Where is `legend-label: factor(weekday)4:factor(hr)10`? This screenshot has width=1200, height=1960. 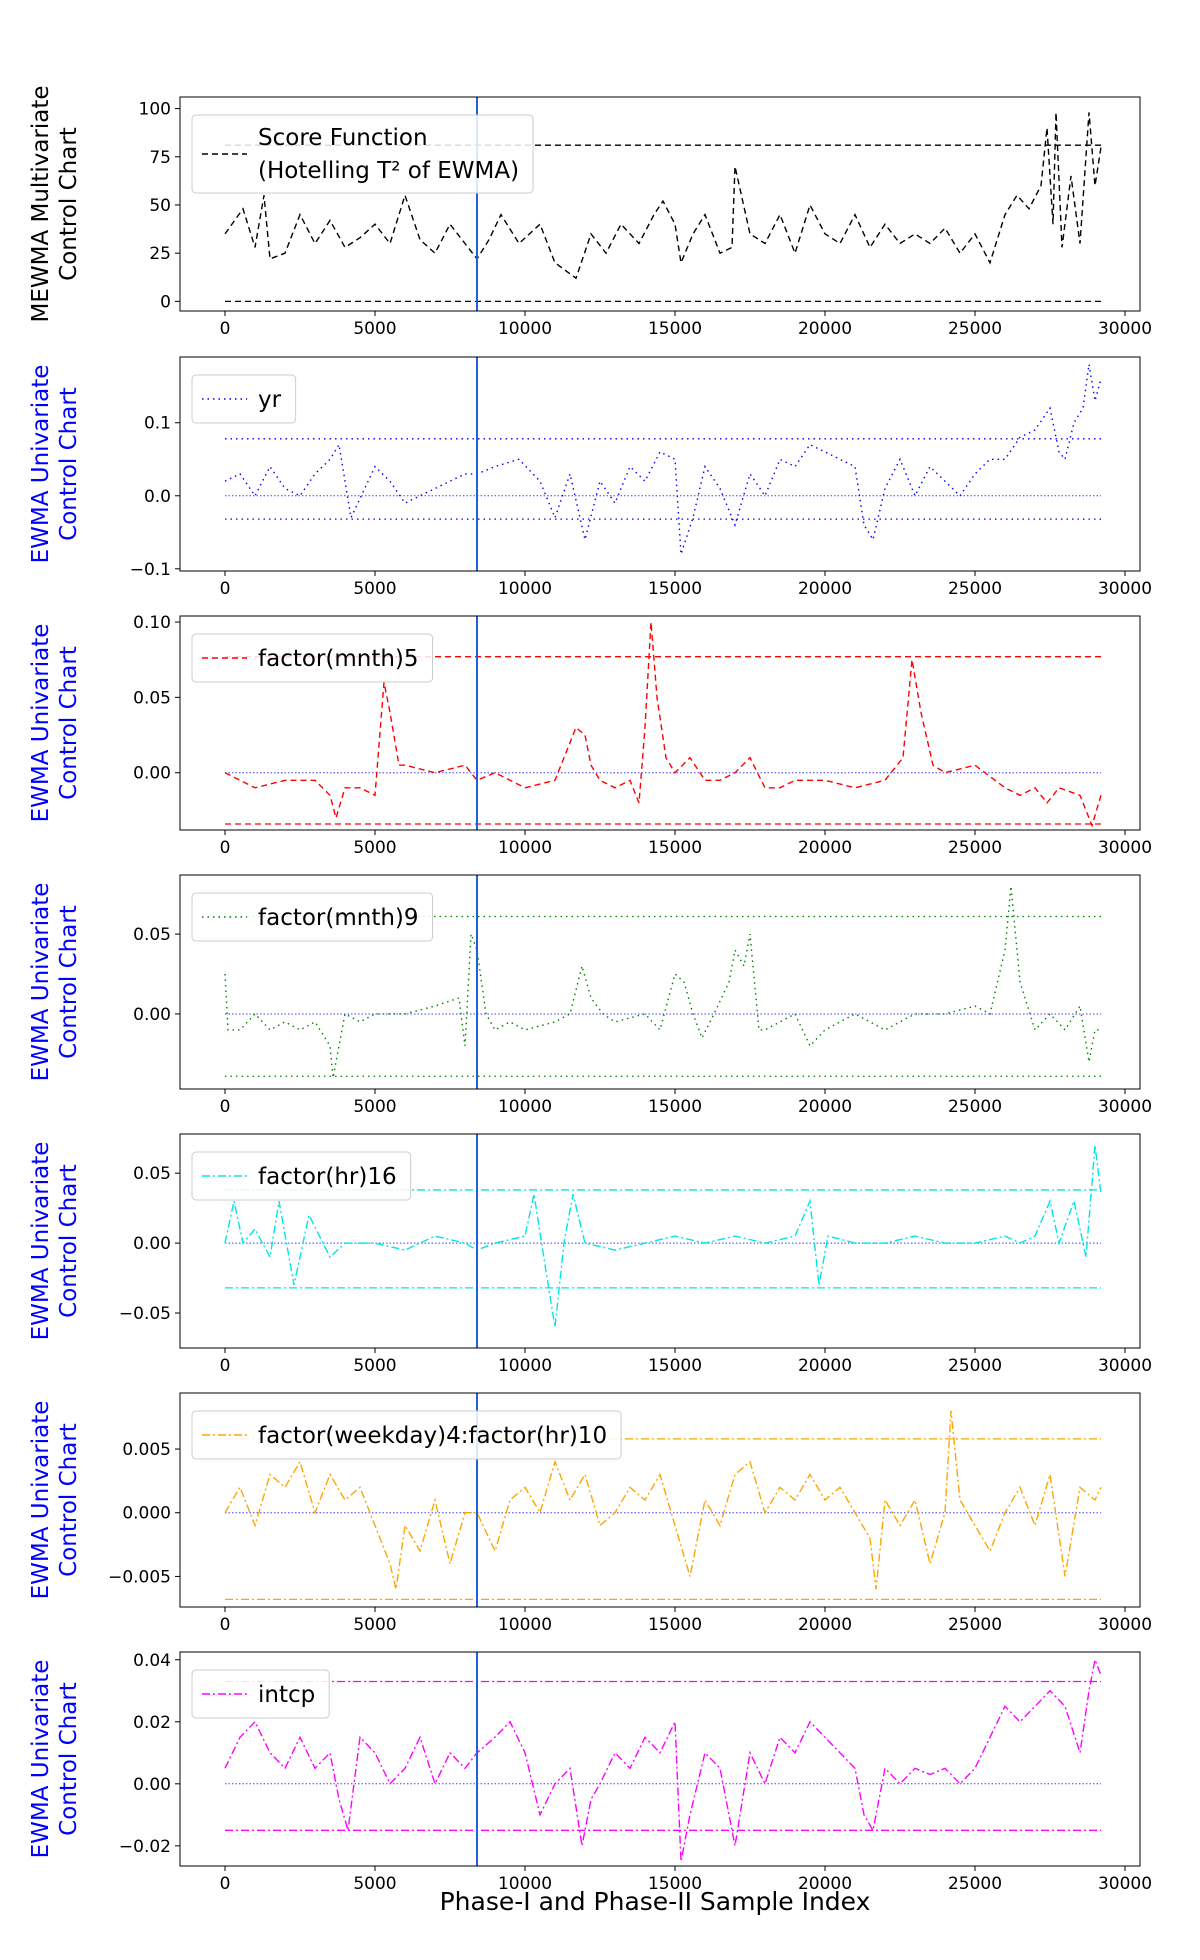
legend-label: factor(weekday)4:factor(hr)10 is located at coordinates (432, 1436).